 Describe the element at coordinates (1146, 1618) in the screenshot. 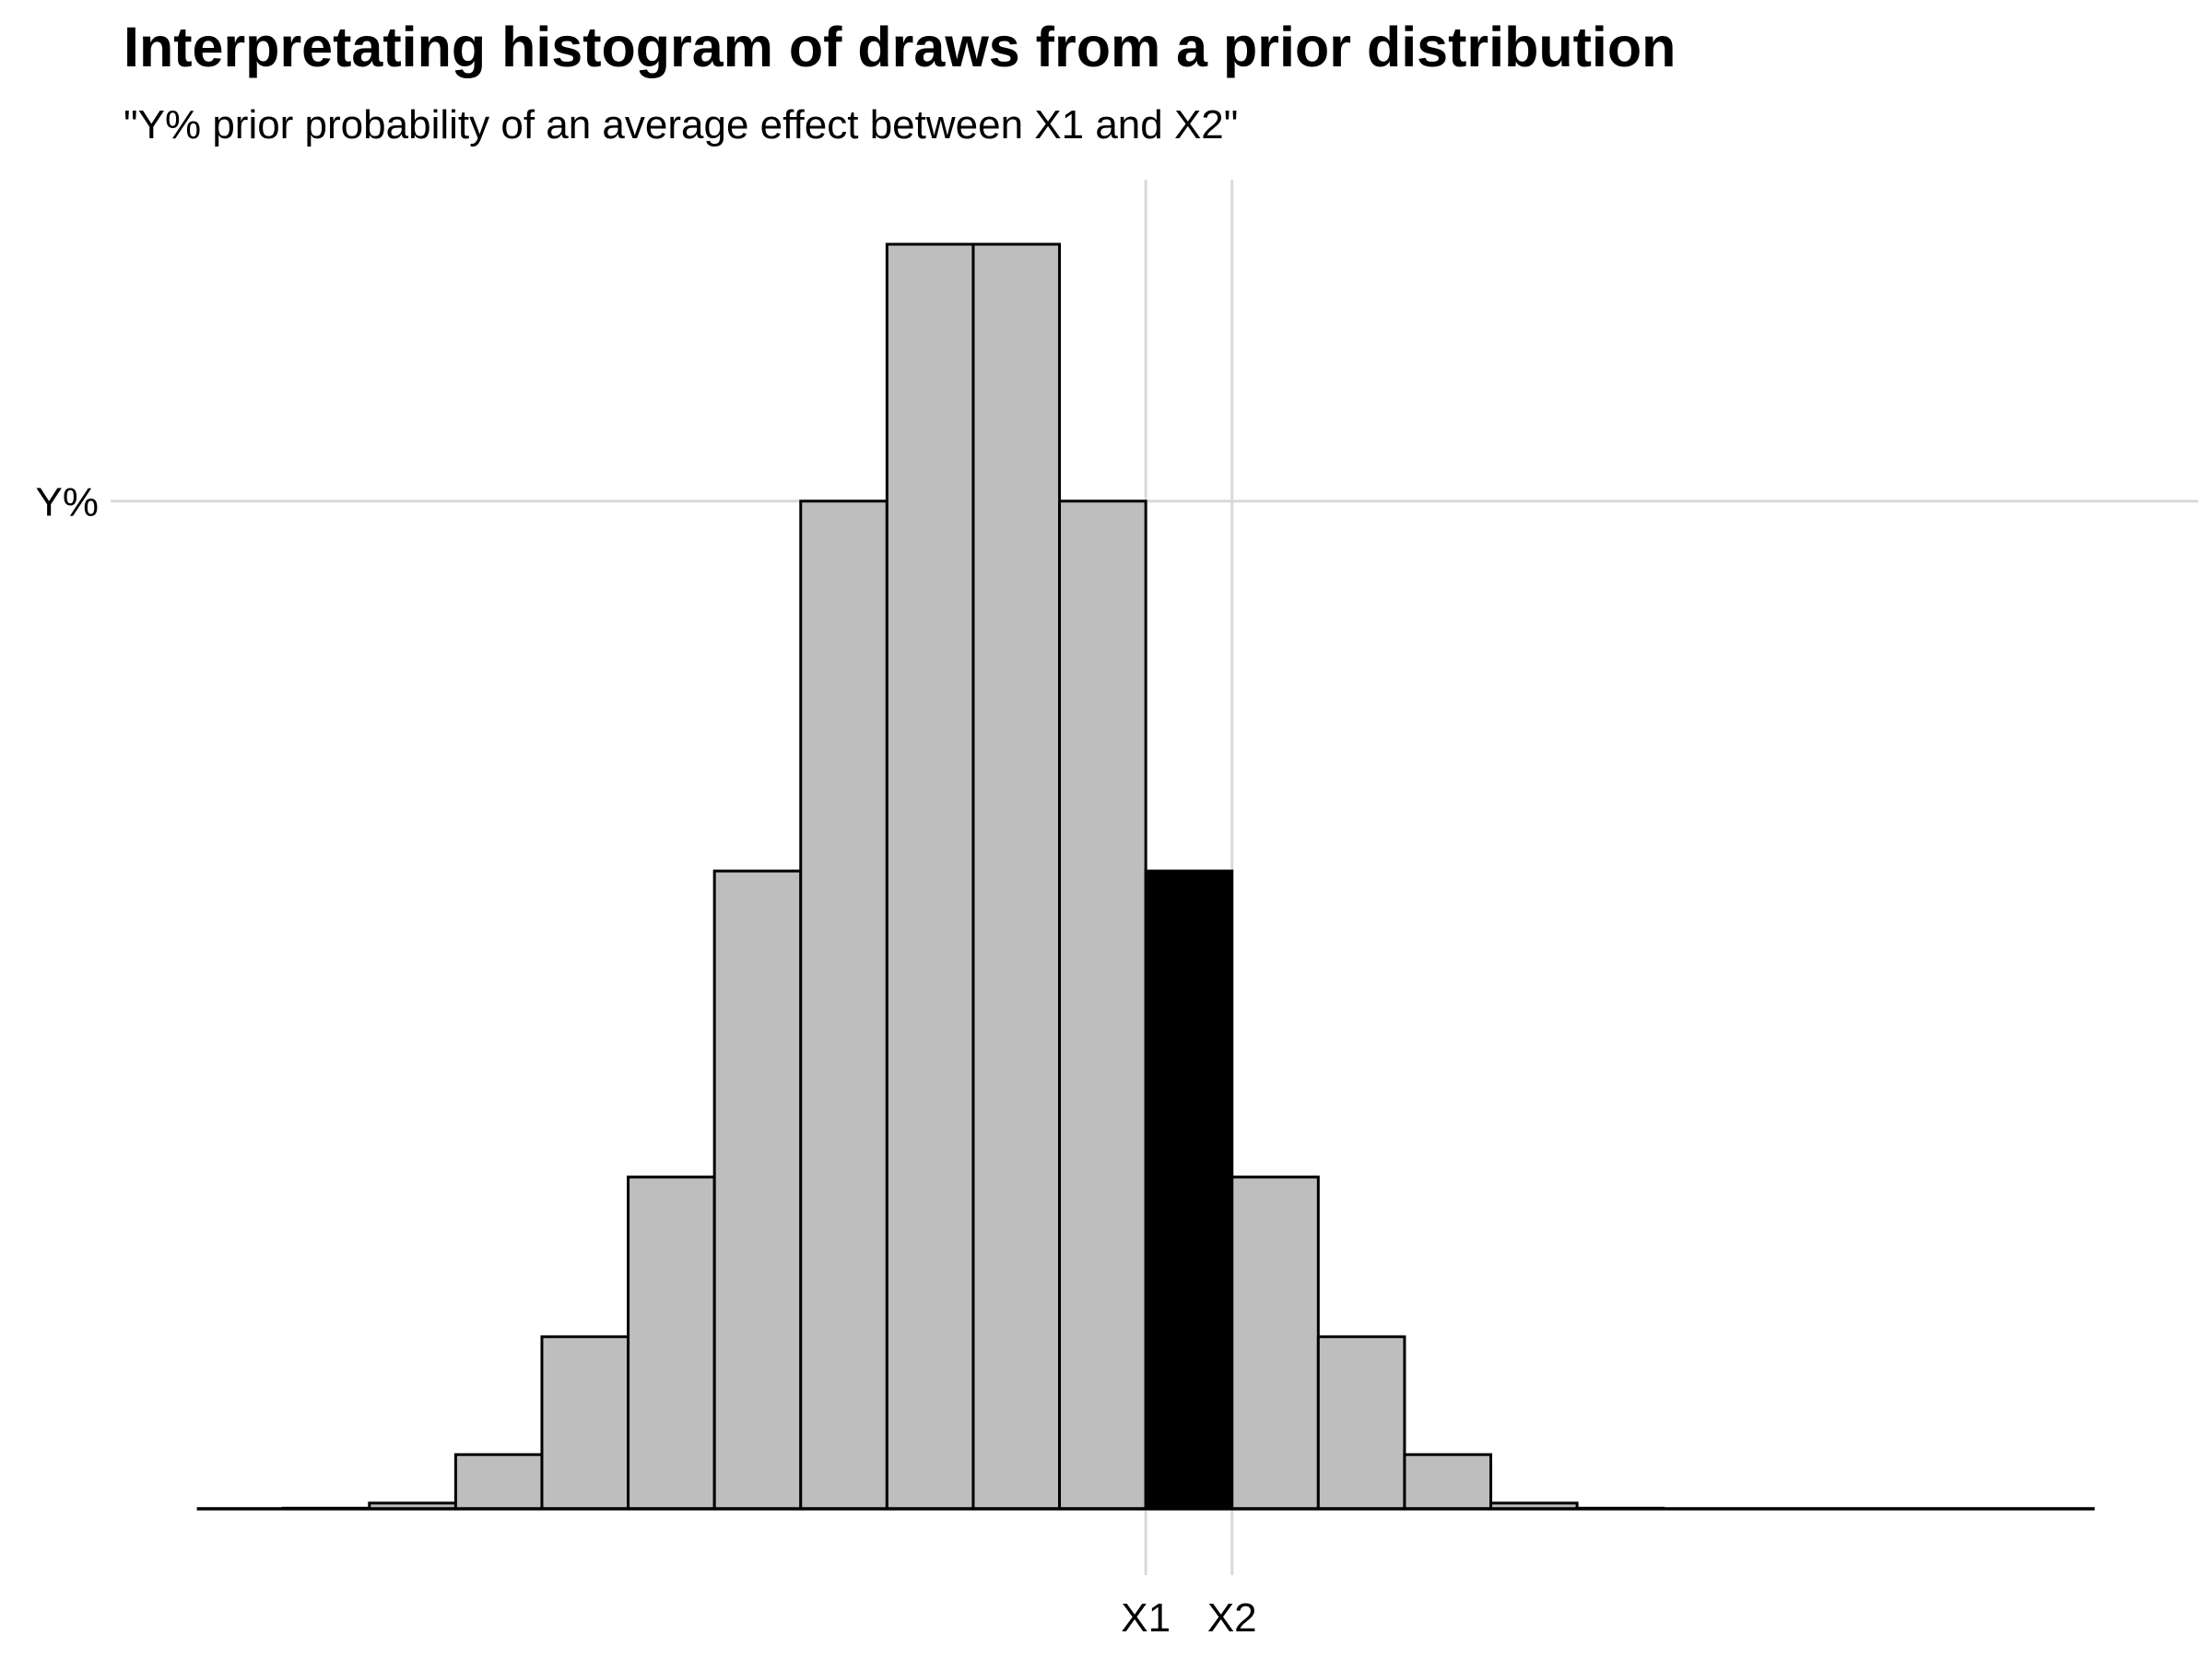

I see `x-tick-label-x1: X1` at that location.